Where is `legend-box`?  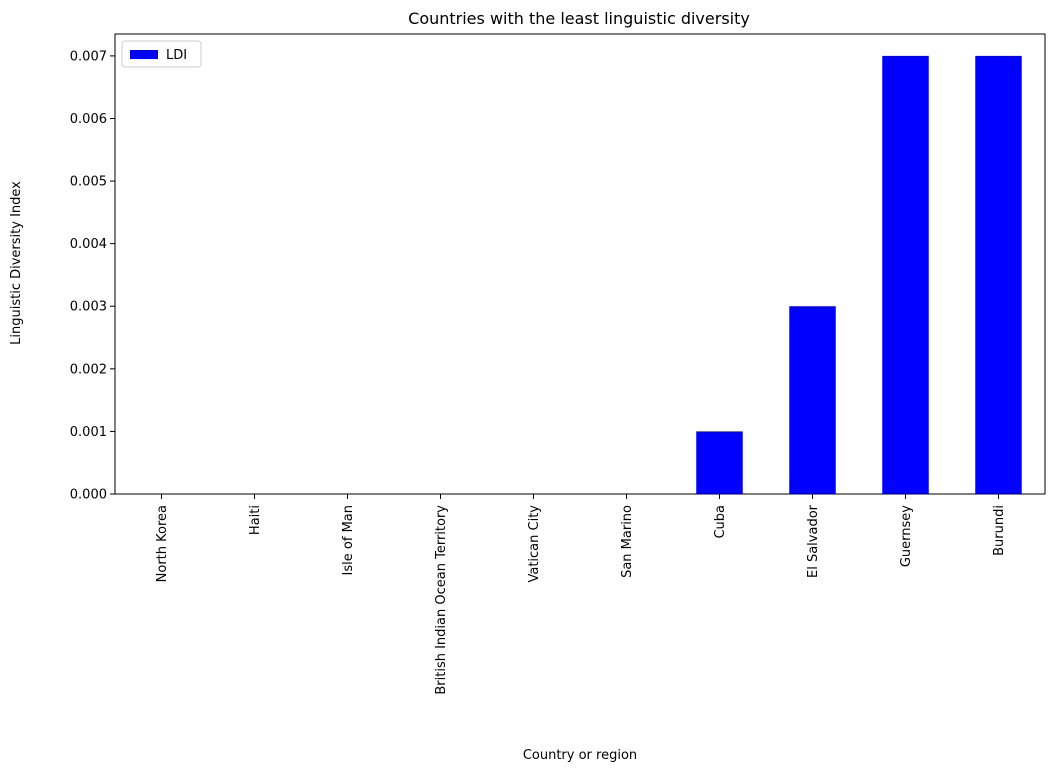 legend-box is located at coordinates (161, 54).